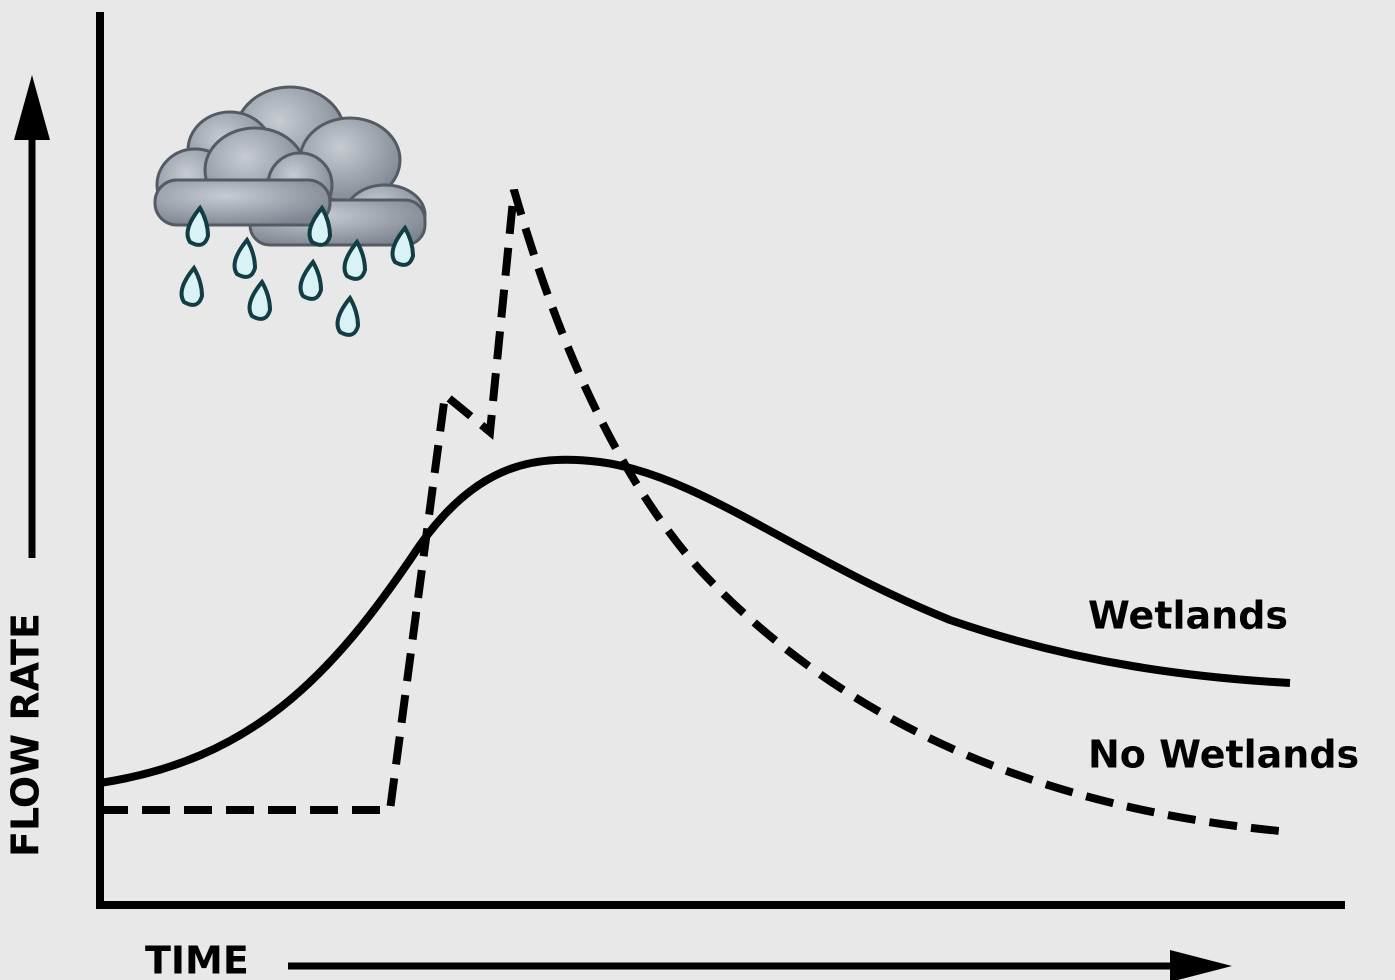 The height and width of the screenshot is (980, 1395). Describe the element at coordinates (1201, 965) in the screenshot. I see `x-arrowhead` at that location.